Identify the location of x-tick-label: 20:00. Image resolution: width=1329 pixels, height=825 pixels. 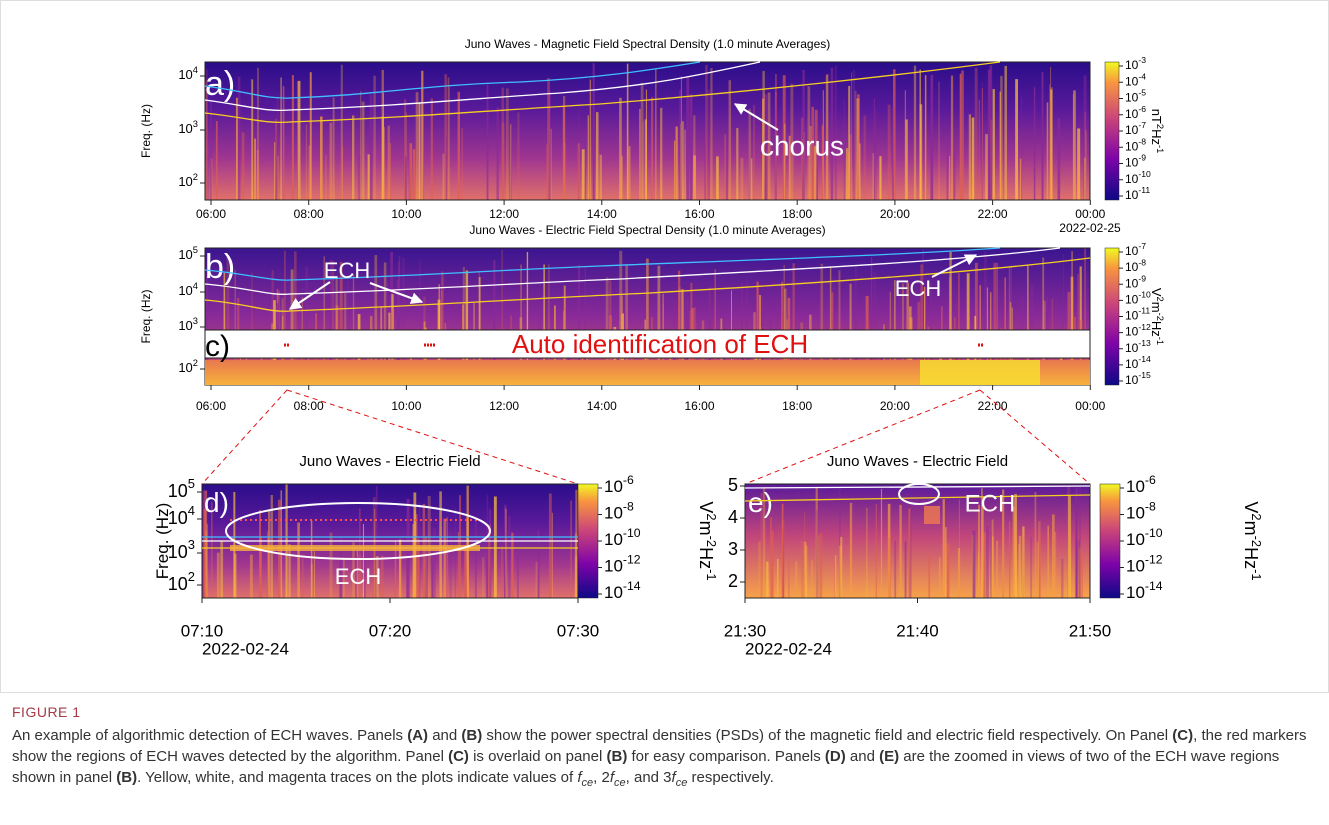
(895, 214).